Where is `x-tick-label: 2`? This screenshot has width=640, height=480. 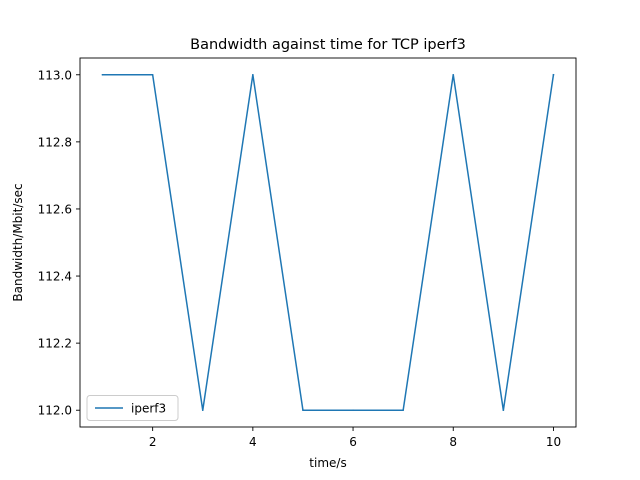 x-tick-label: 2 is located at coordinates (153, 442).